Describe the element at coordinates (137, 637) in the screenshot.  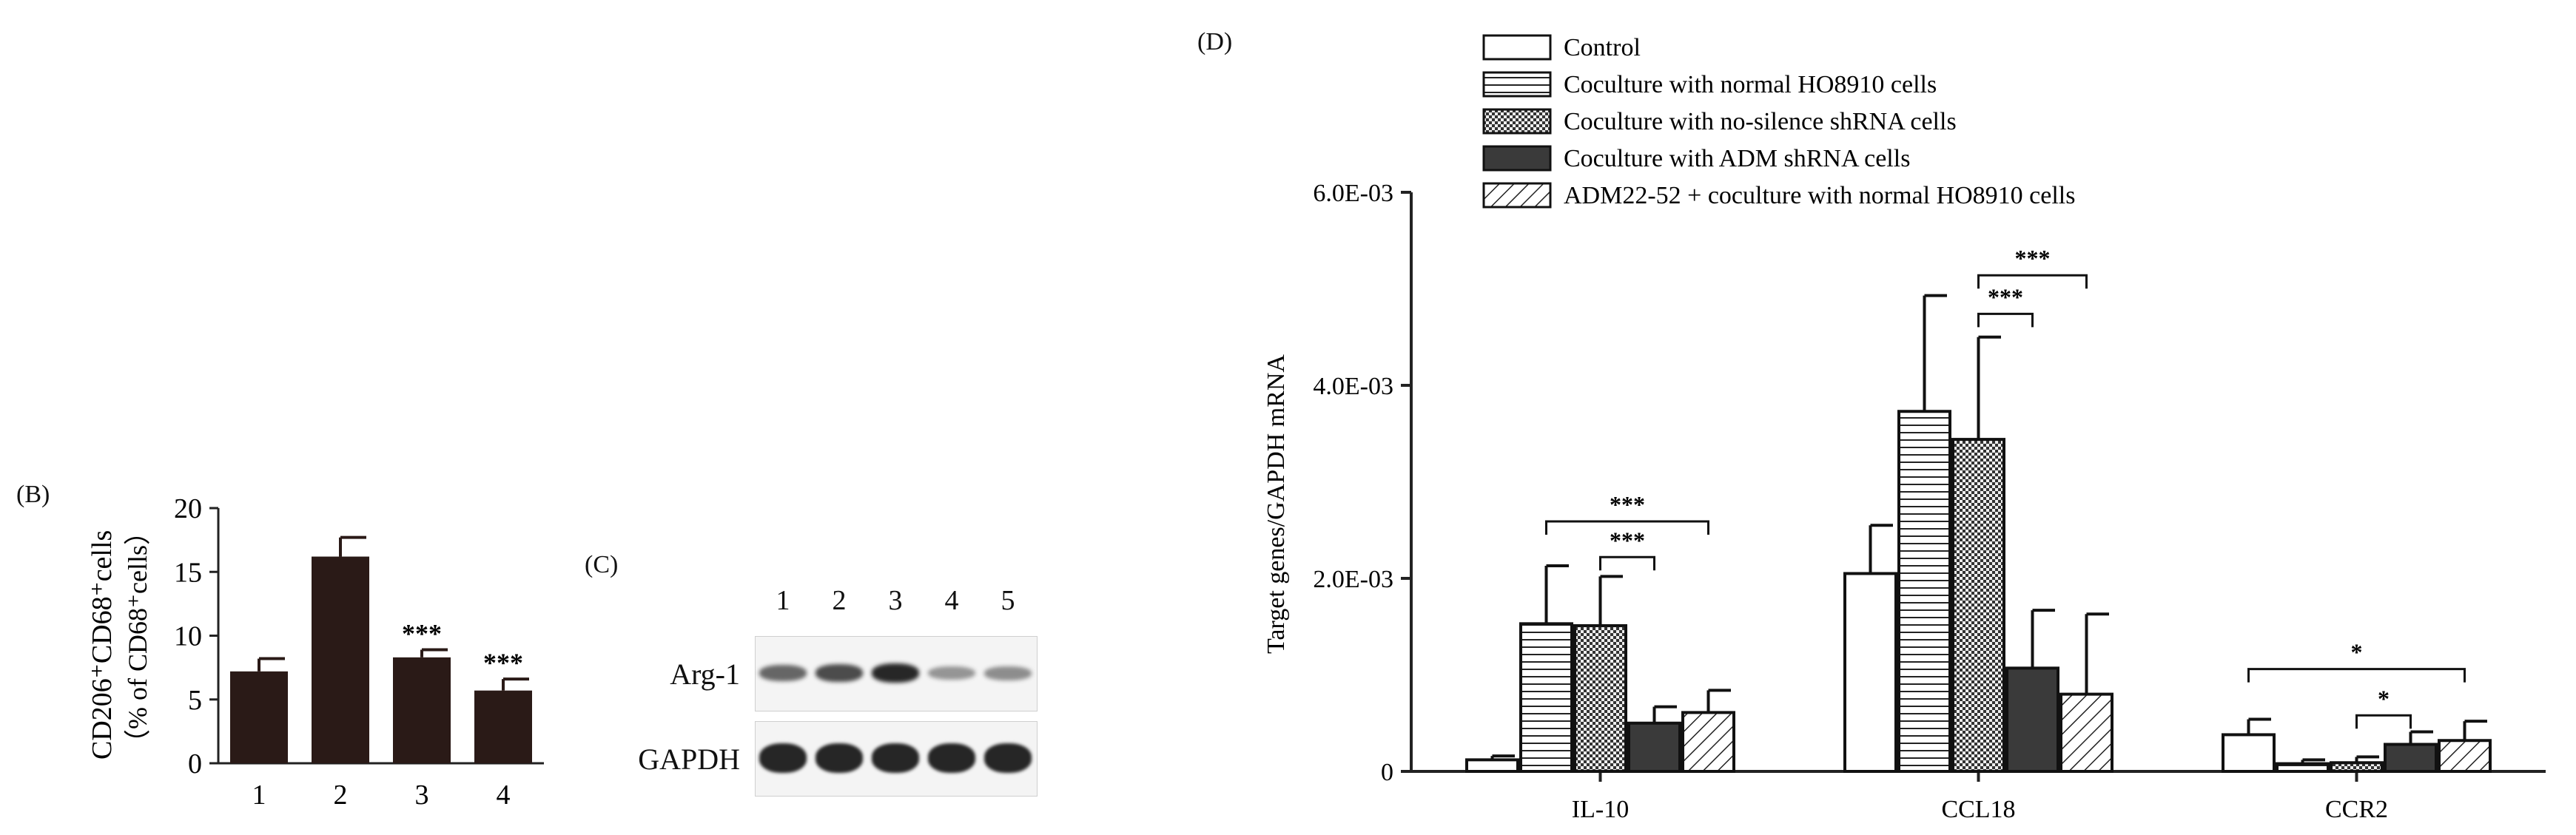
I see `y-axis-sublabel: （% of CD68⁺cells）` at that location.